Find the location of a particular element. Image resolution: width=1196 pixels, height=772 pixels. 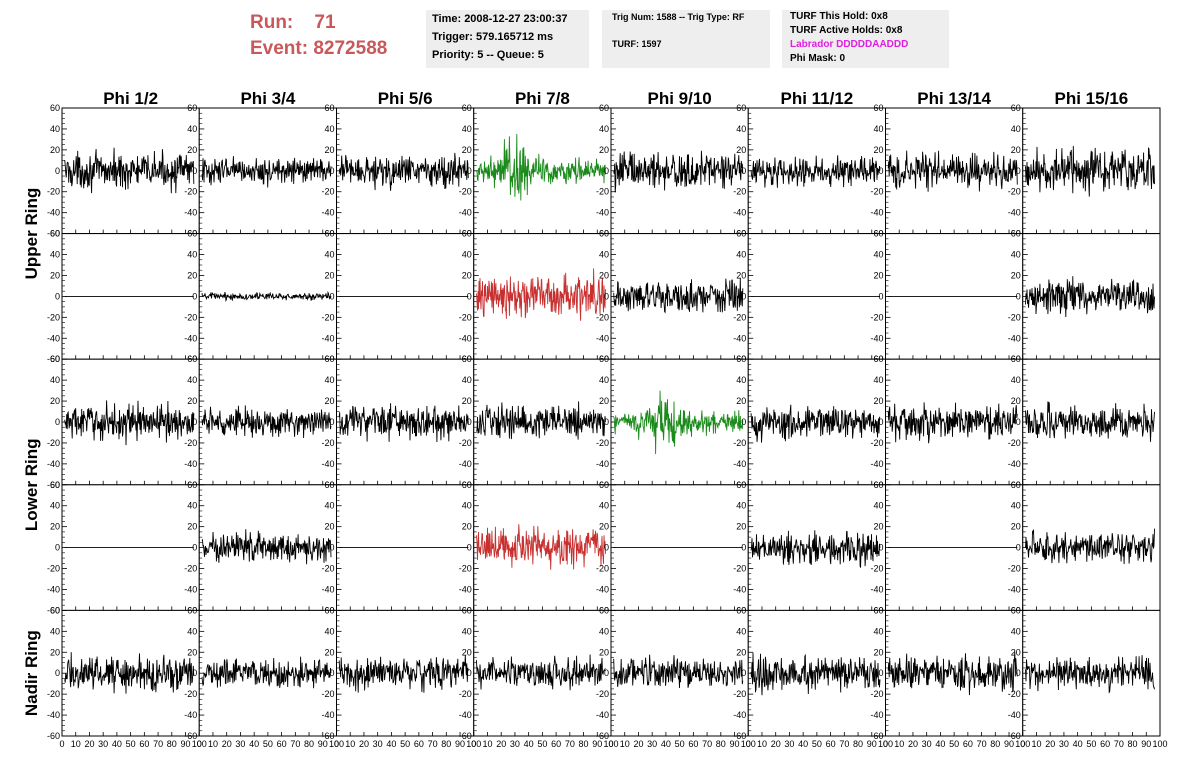

x-tick-label: 30 is located at coordinates (515, 744).